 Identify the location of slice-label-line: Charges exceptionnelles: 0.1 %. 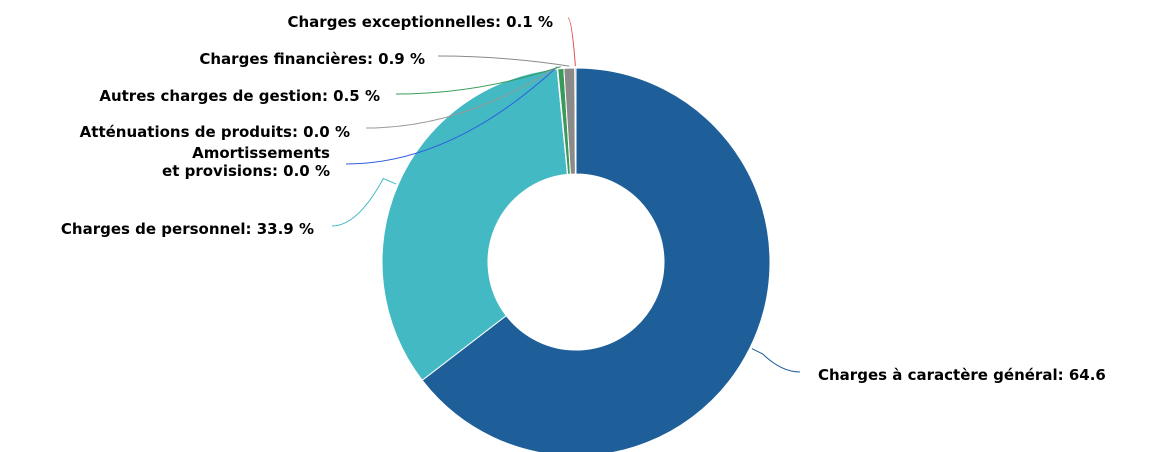
(421, 22).